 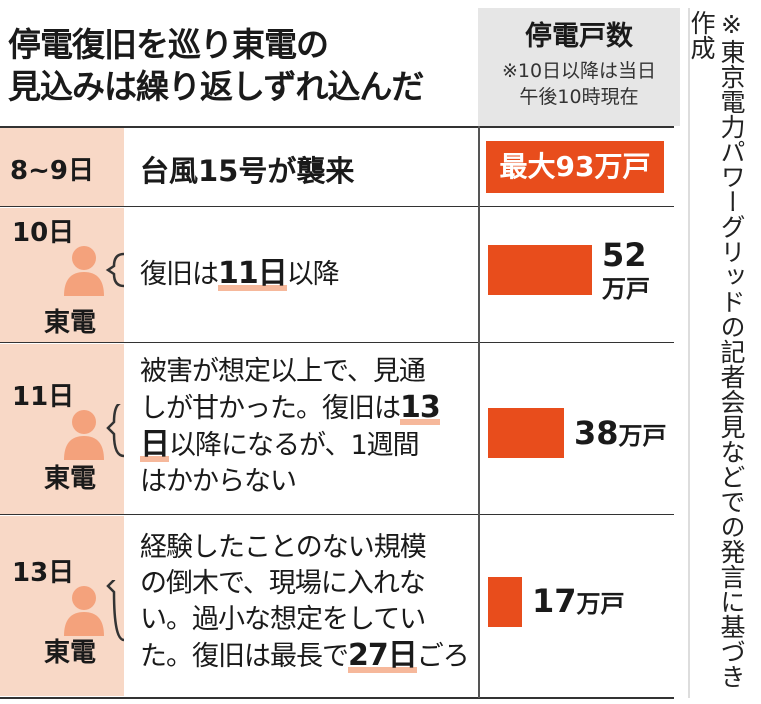 I want to click on data-label: 17万戸, so click(x=578, y=601).